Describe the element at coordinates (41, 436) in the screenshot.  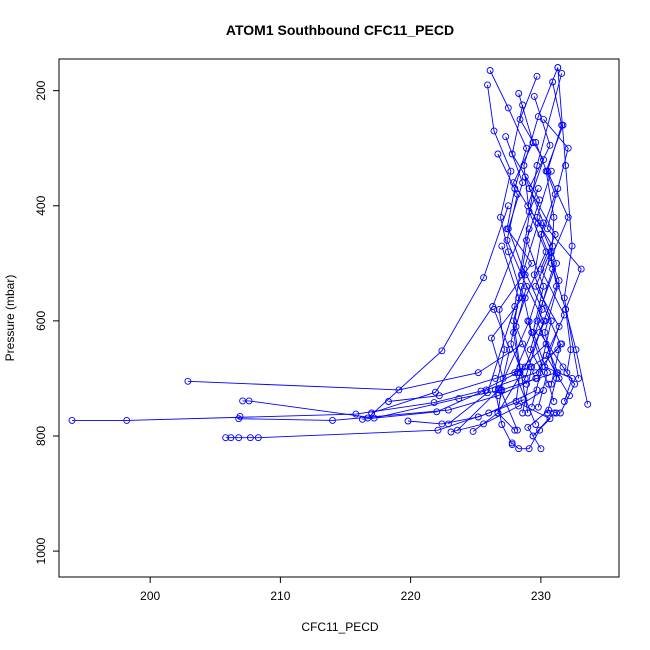
I see `y-tick-label: 800` at that location.